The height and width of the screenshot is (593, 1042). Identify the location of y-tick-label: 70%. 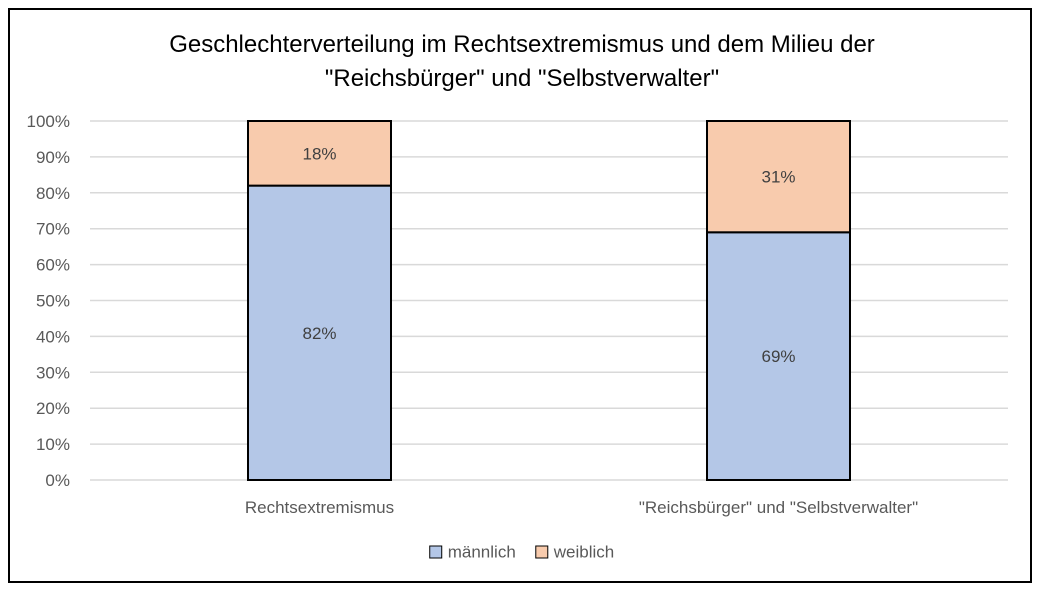
(53, 229).